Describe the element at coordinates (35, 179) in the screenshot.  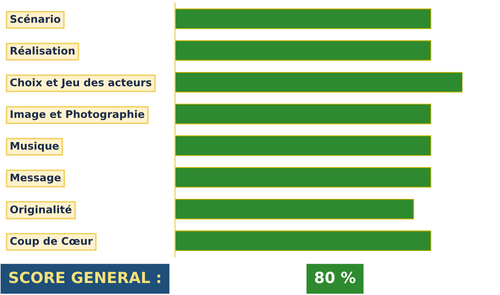
I see `y-tick-label: Message` at that location.